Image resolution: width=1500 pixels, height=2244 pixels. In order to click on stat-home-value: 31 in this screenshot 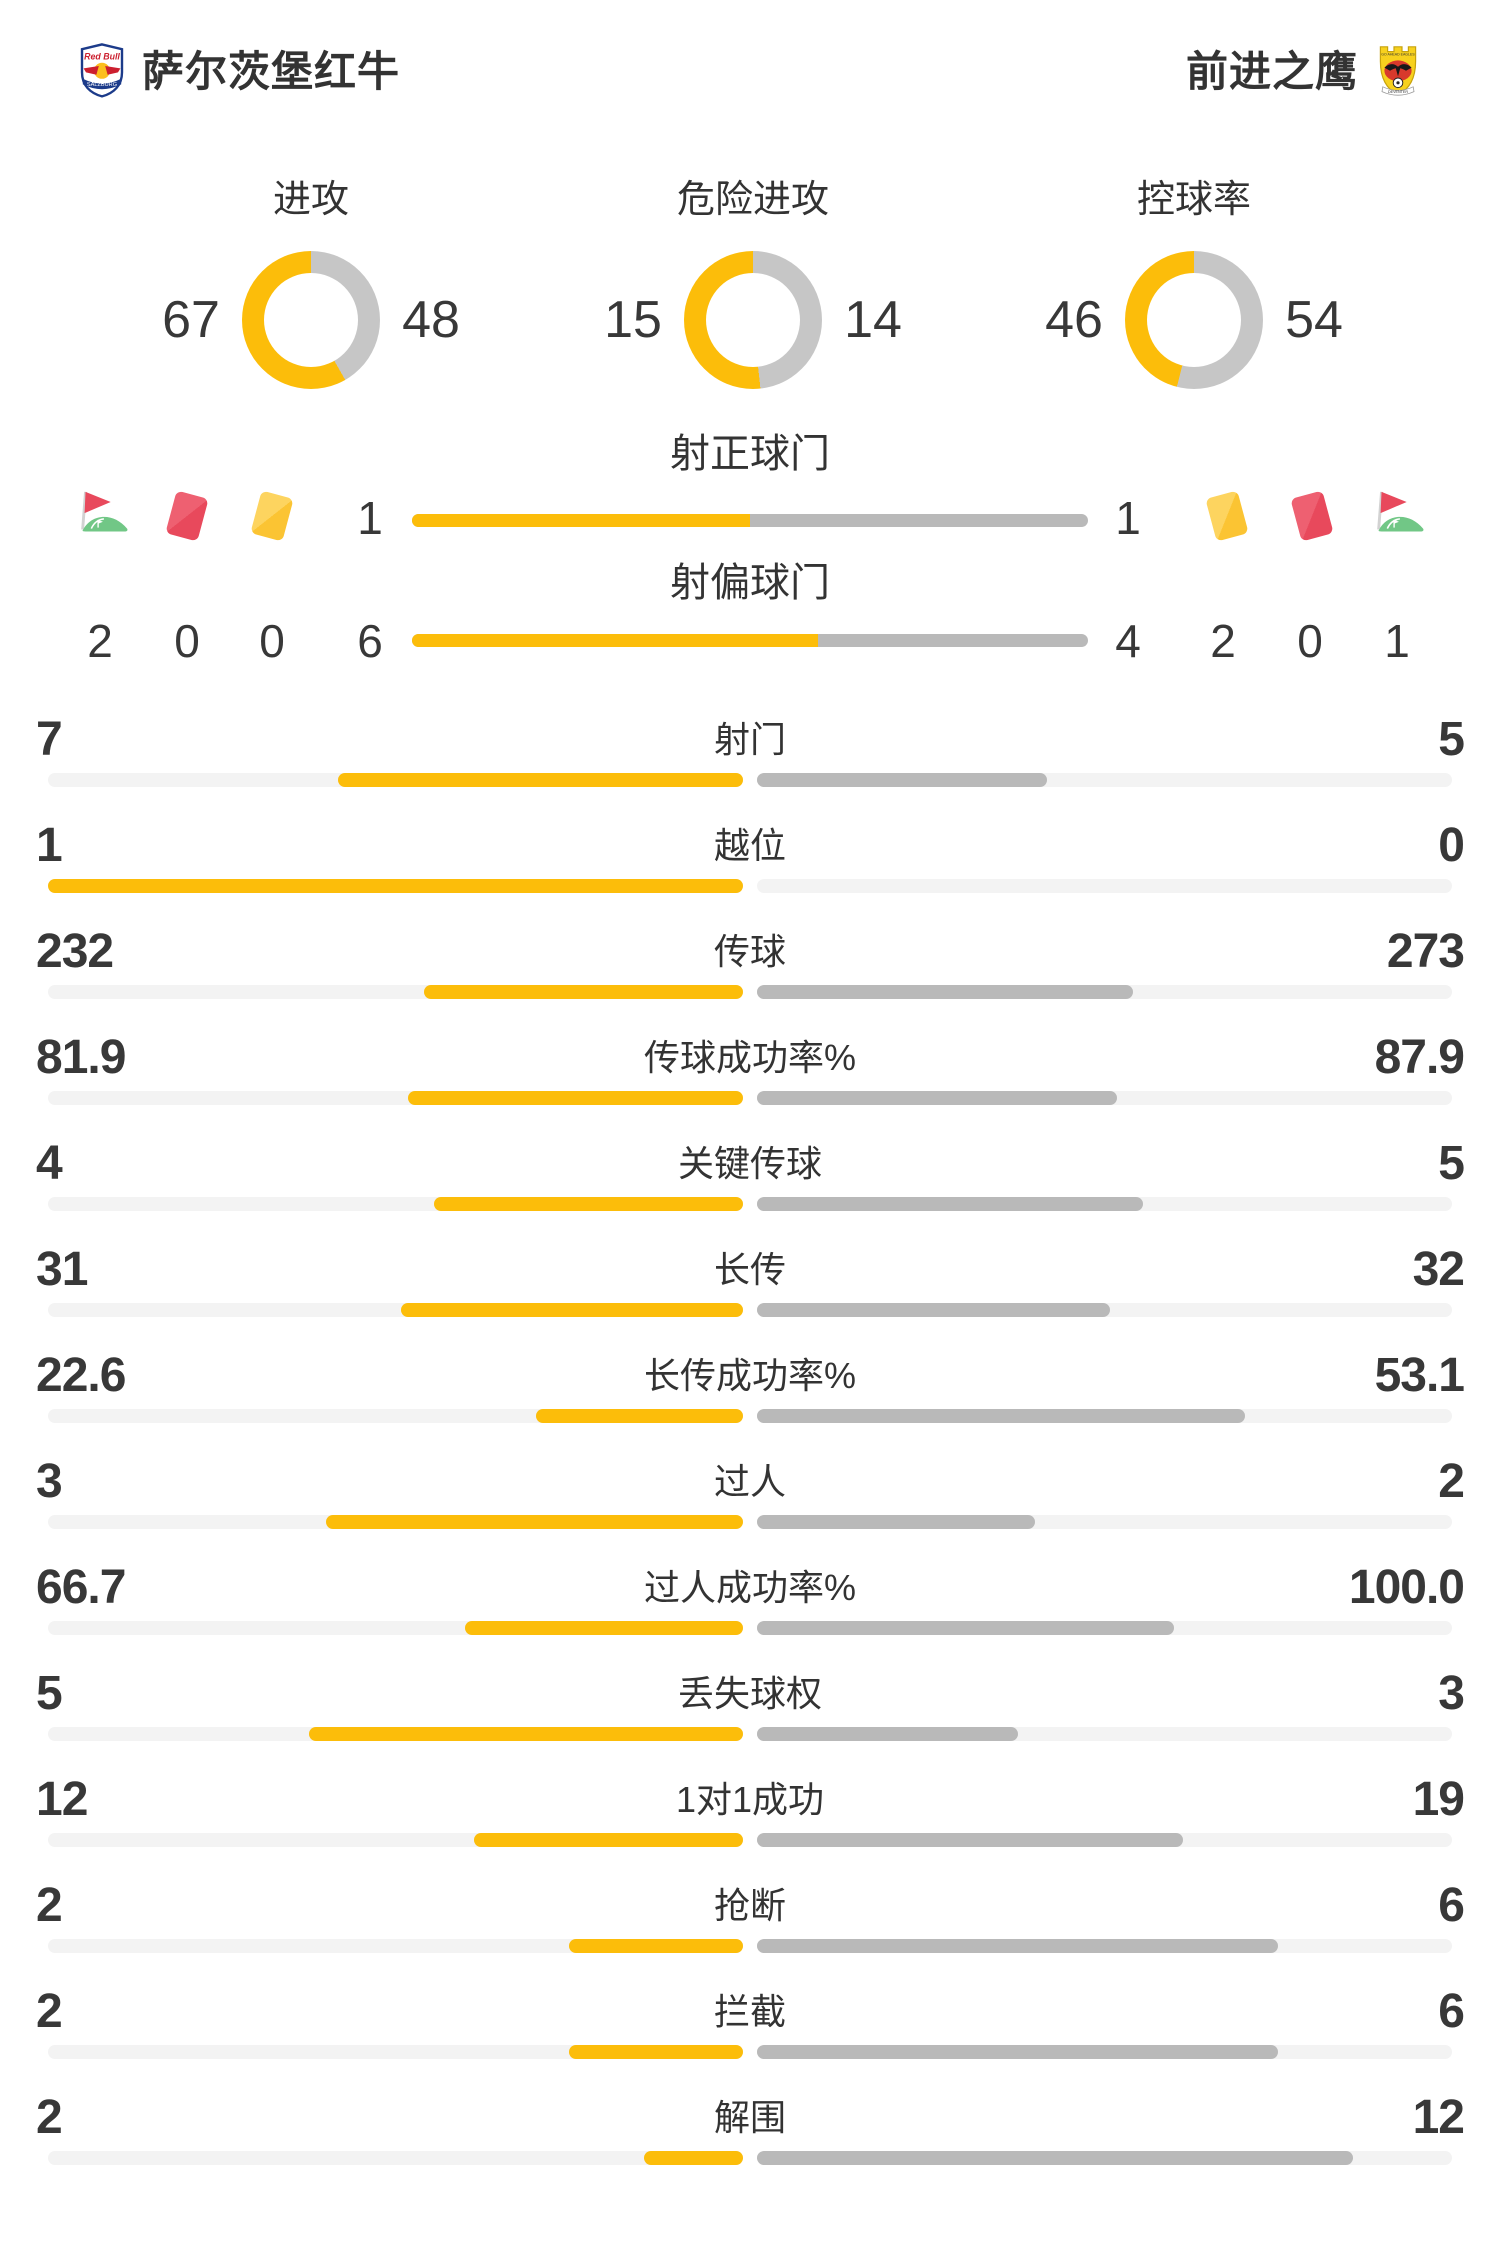, I will do `click(62, 1269)`.